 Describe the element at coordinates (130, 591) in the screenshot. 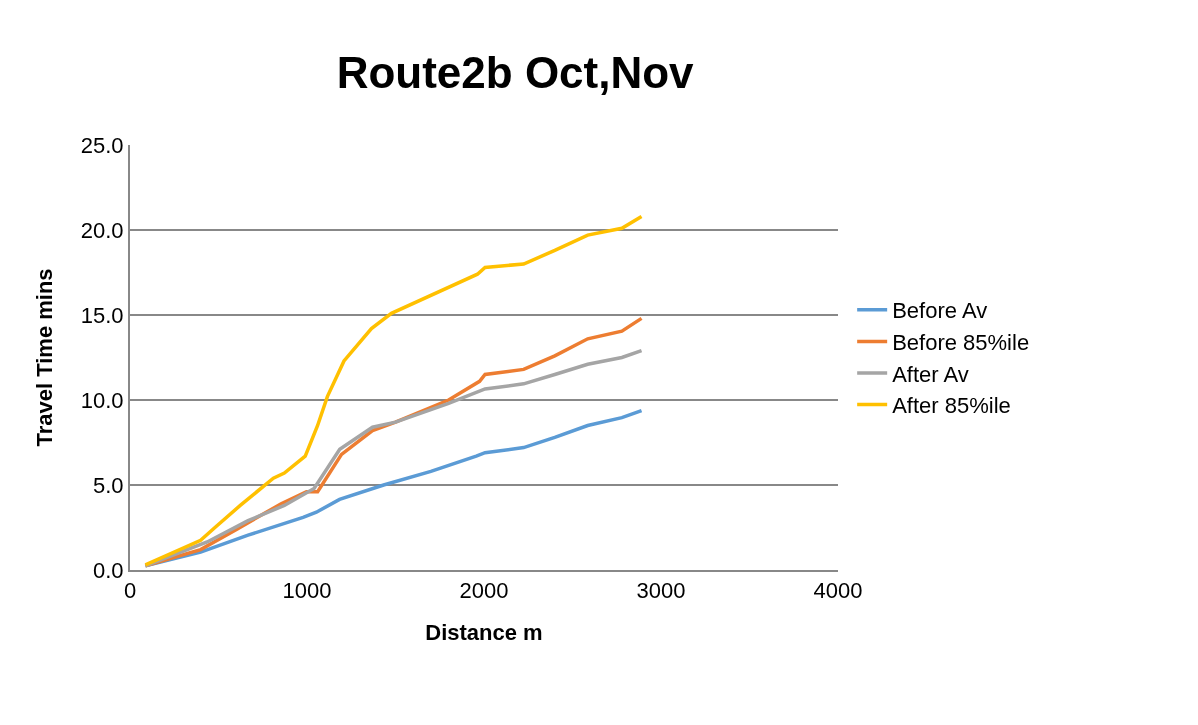

I see `x-tick-label: 0` at that location.